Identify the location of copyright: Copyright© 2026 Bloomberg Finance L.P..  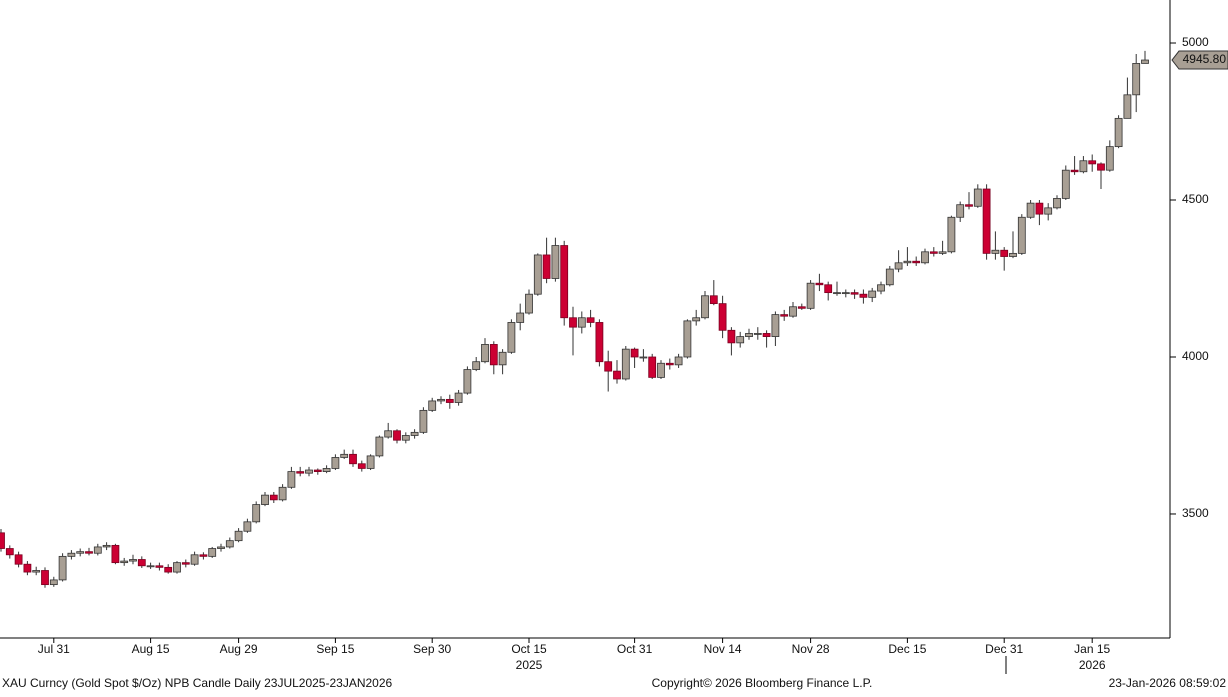
(762, 683).